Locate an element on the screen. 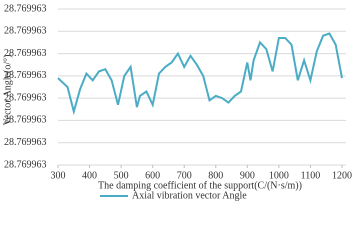 Image resolution: width=353 pixels, height=240 pixels. x-tick-label: 600 is located at coordinates (152, 175).